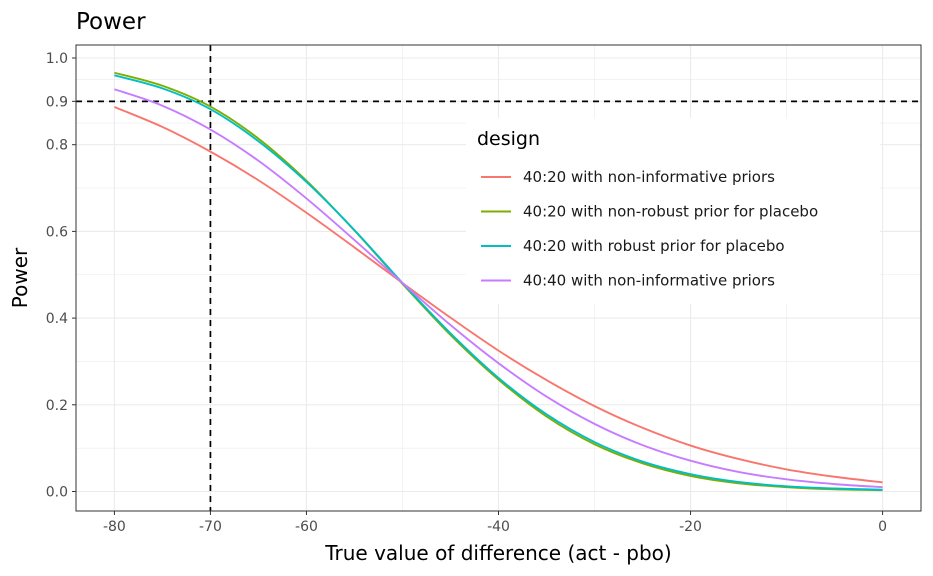 Image resolution: width=933 pixels, height=576 pixels. What do you see at coordinates (649, 177) in the screenshot?
I see `legend-label-1: 40:20 with non-informative priors` at bounding box center [649, 177].